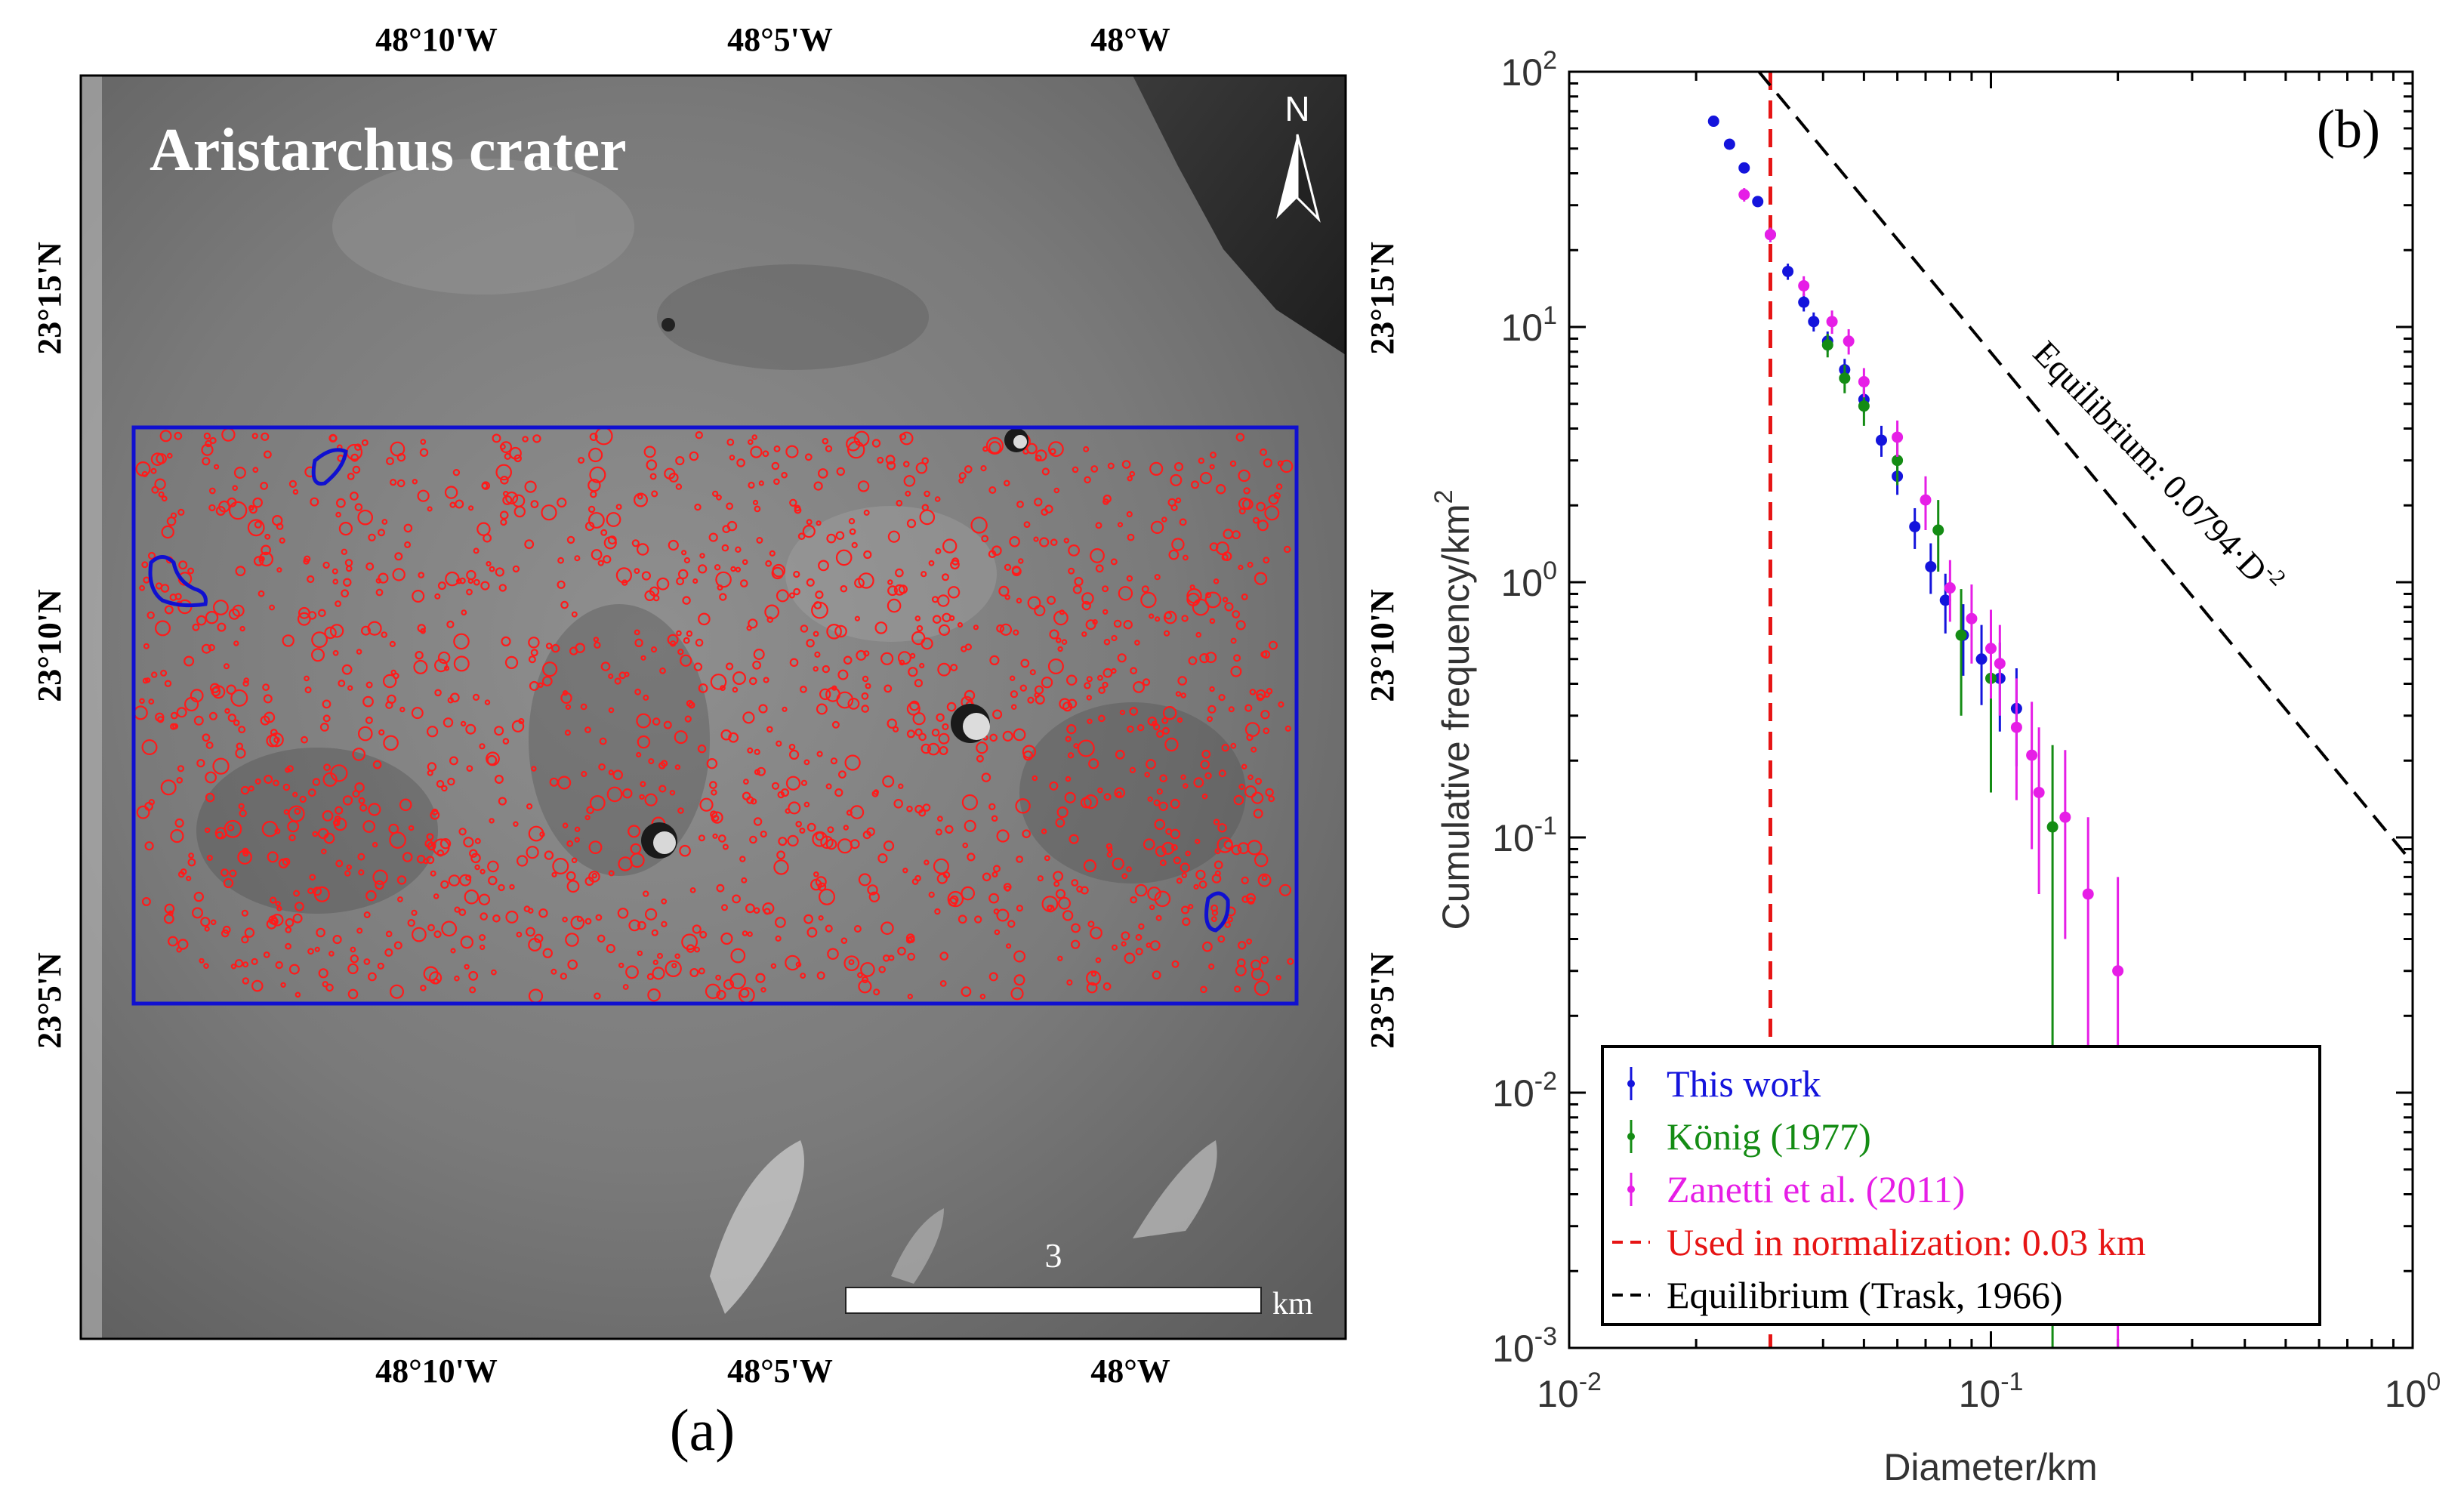 This screenshot has height=1508, width=2464. I want to click on bright-ridge, so click(757, 1227).